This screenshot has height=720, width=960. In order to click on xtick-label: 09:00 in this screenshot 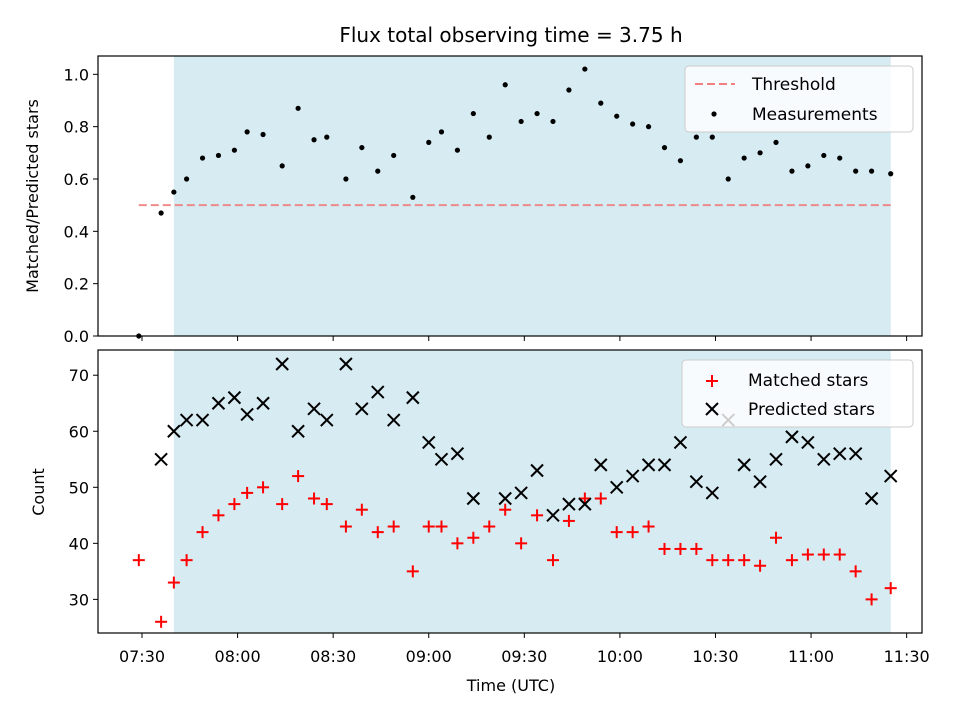, I will do `click(429, 656)`.